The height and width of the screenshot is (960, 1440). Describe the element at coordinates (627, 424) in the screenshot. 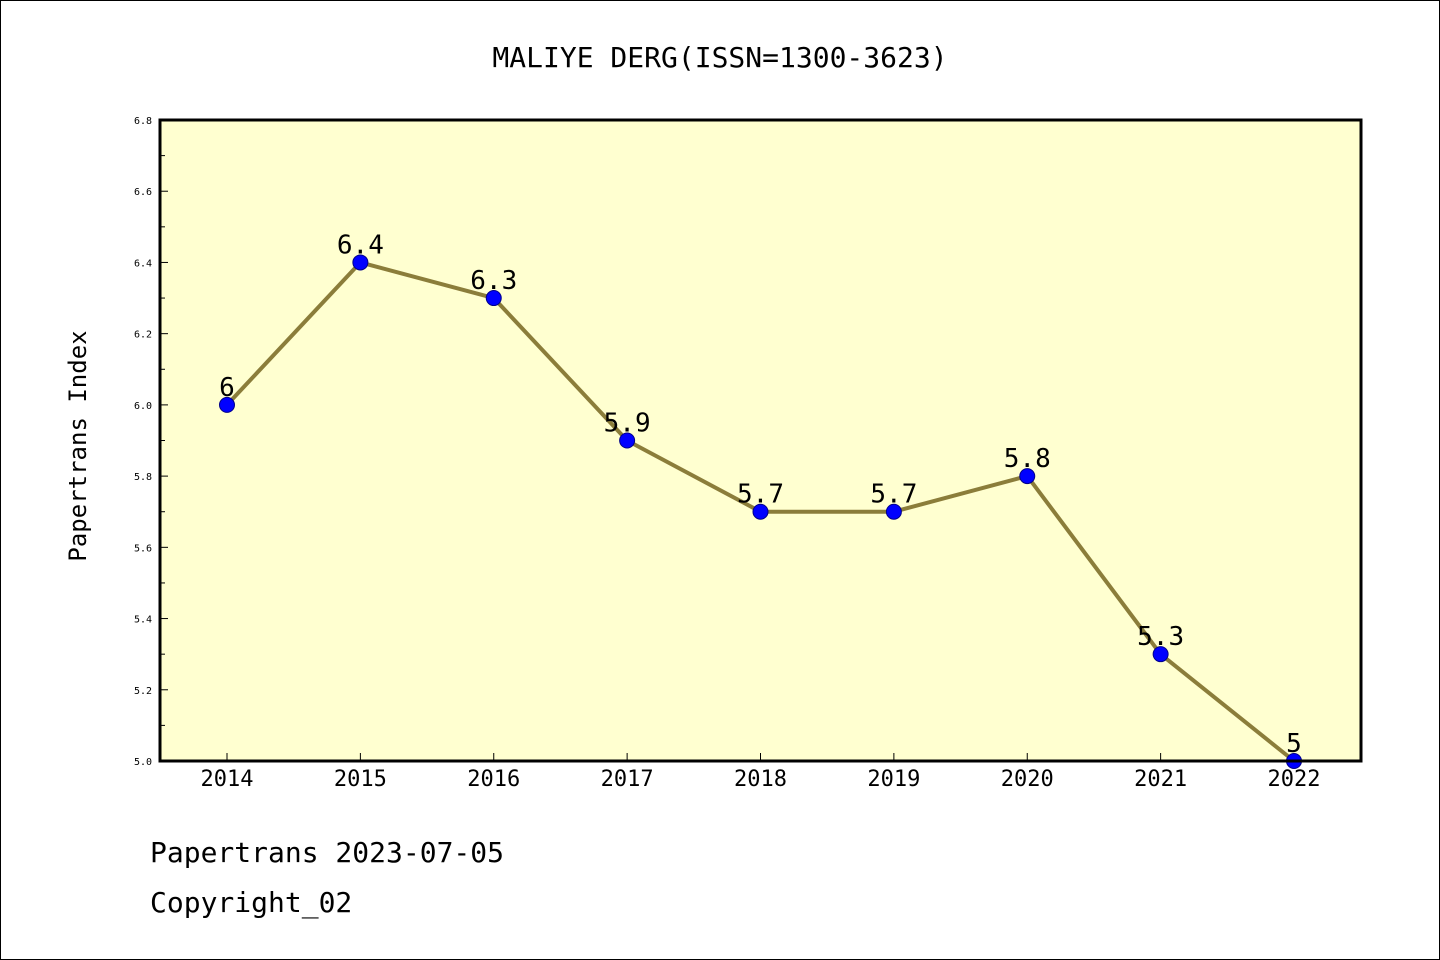

I see `data-label: 5.9` at that location.